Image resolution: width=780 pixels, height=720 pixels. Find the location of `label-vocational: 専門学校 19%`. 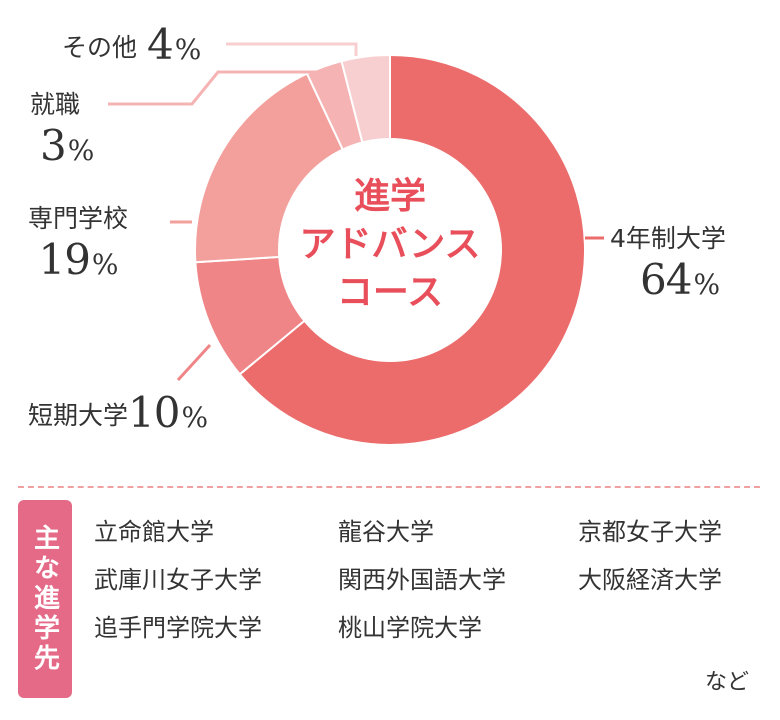

label-vocational: 専門学校 19% is located at coordinates (78, 243).